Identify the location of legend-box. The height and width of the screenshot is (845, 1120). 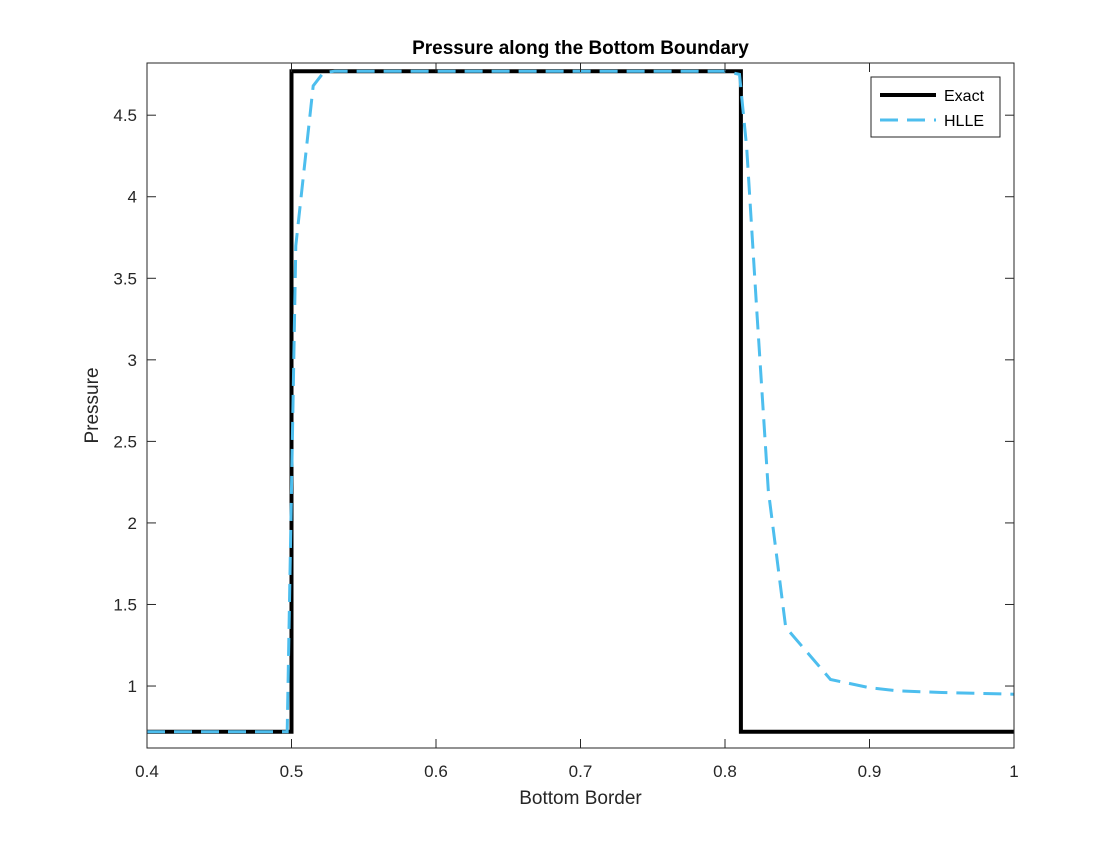
(935, 107).